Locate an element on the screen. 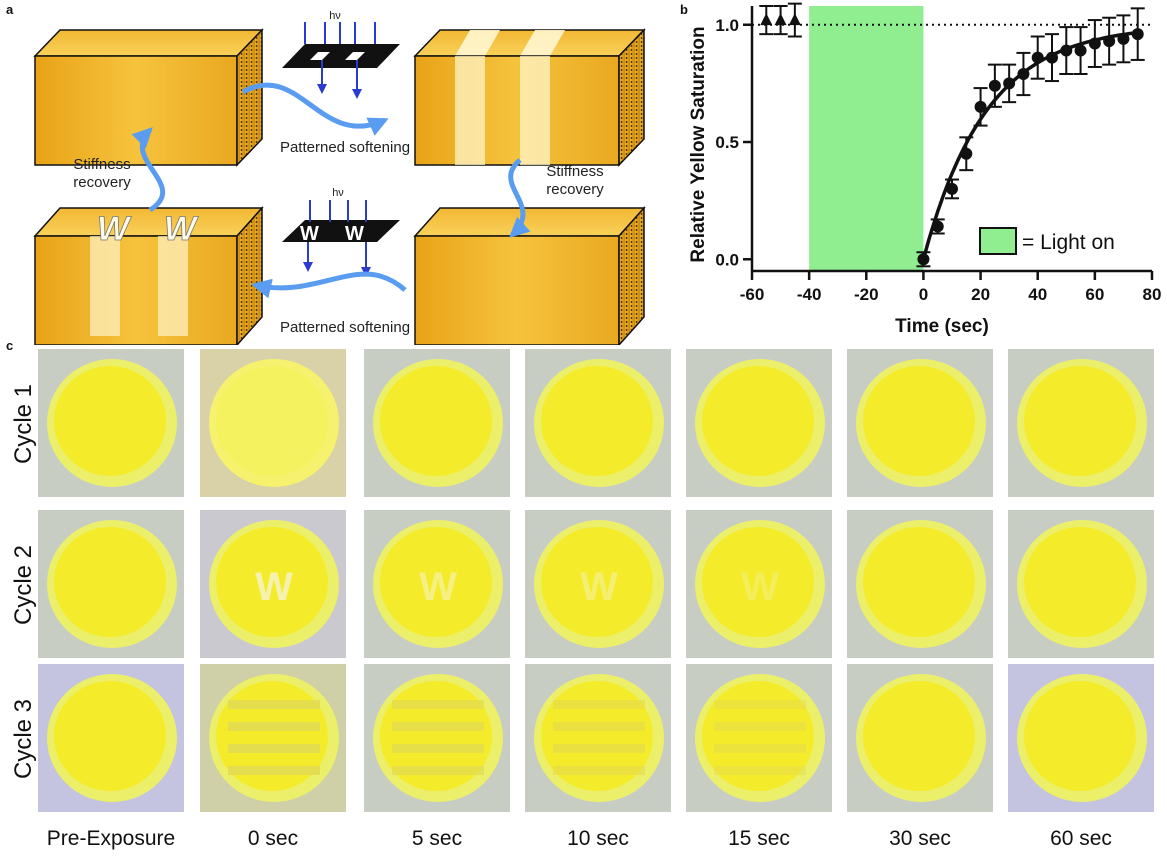  column-label-2: 0 sec is located at coordinates (273, 838).